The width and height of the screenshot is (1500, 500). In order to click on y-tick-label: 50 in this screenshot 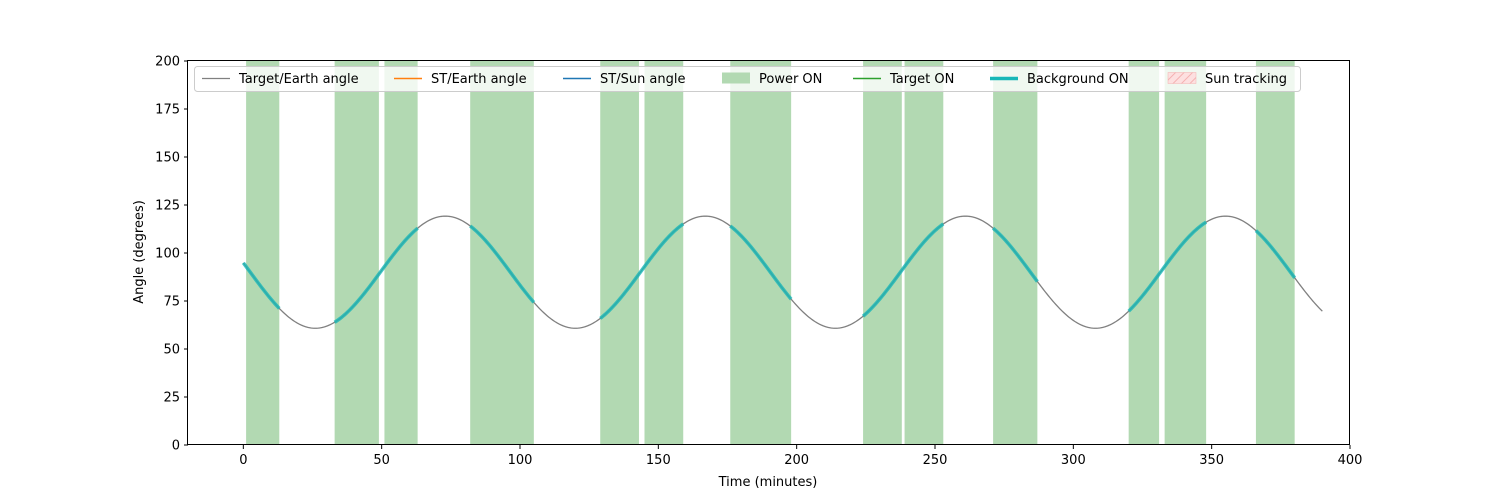, I will do `click(171, 350)`.